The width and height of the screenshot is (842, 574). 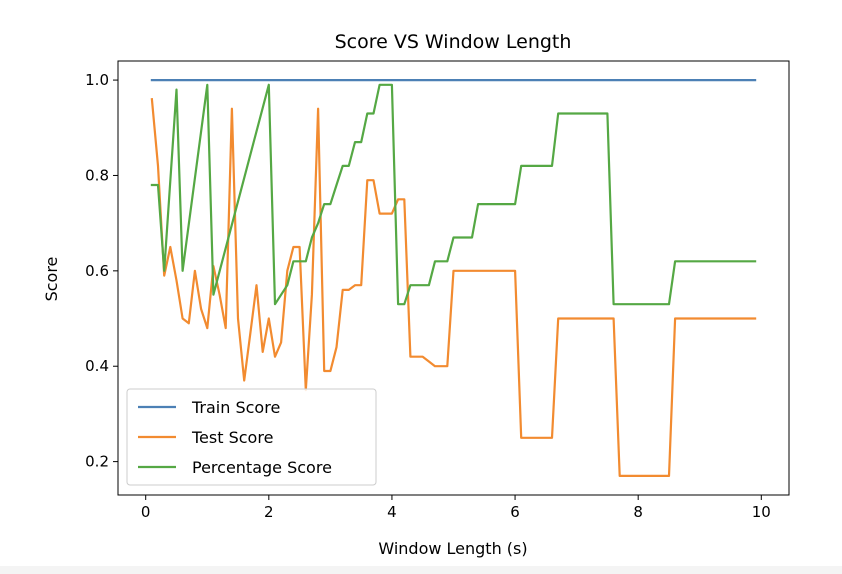 What do you see at coordinates (392, 512) in the screenshot?
I see `x-tick-label: 4` at bounding box center [392, 512].